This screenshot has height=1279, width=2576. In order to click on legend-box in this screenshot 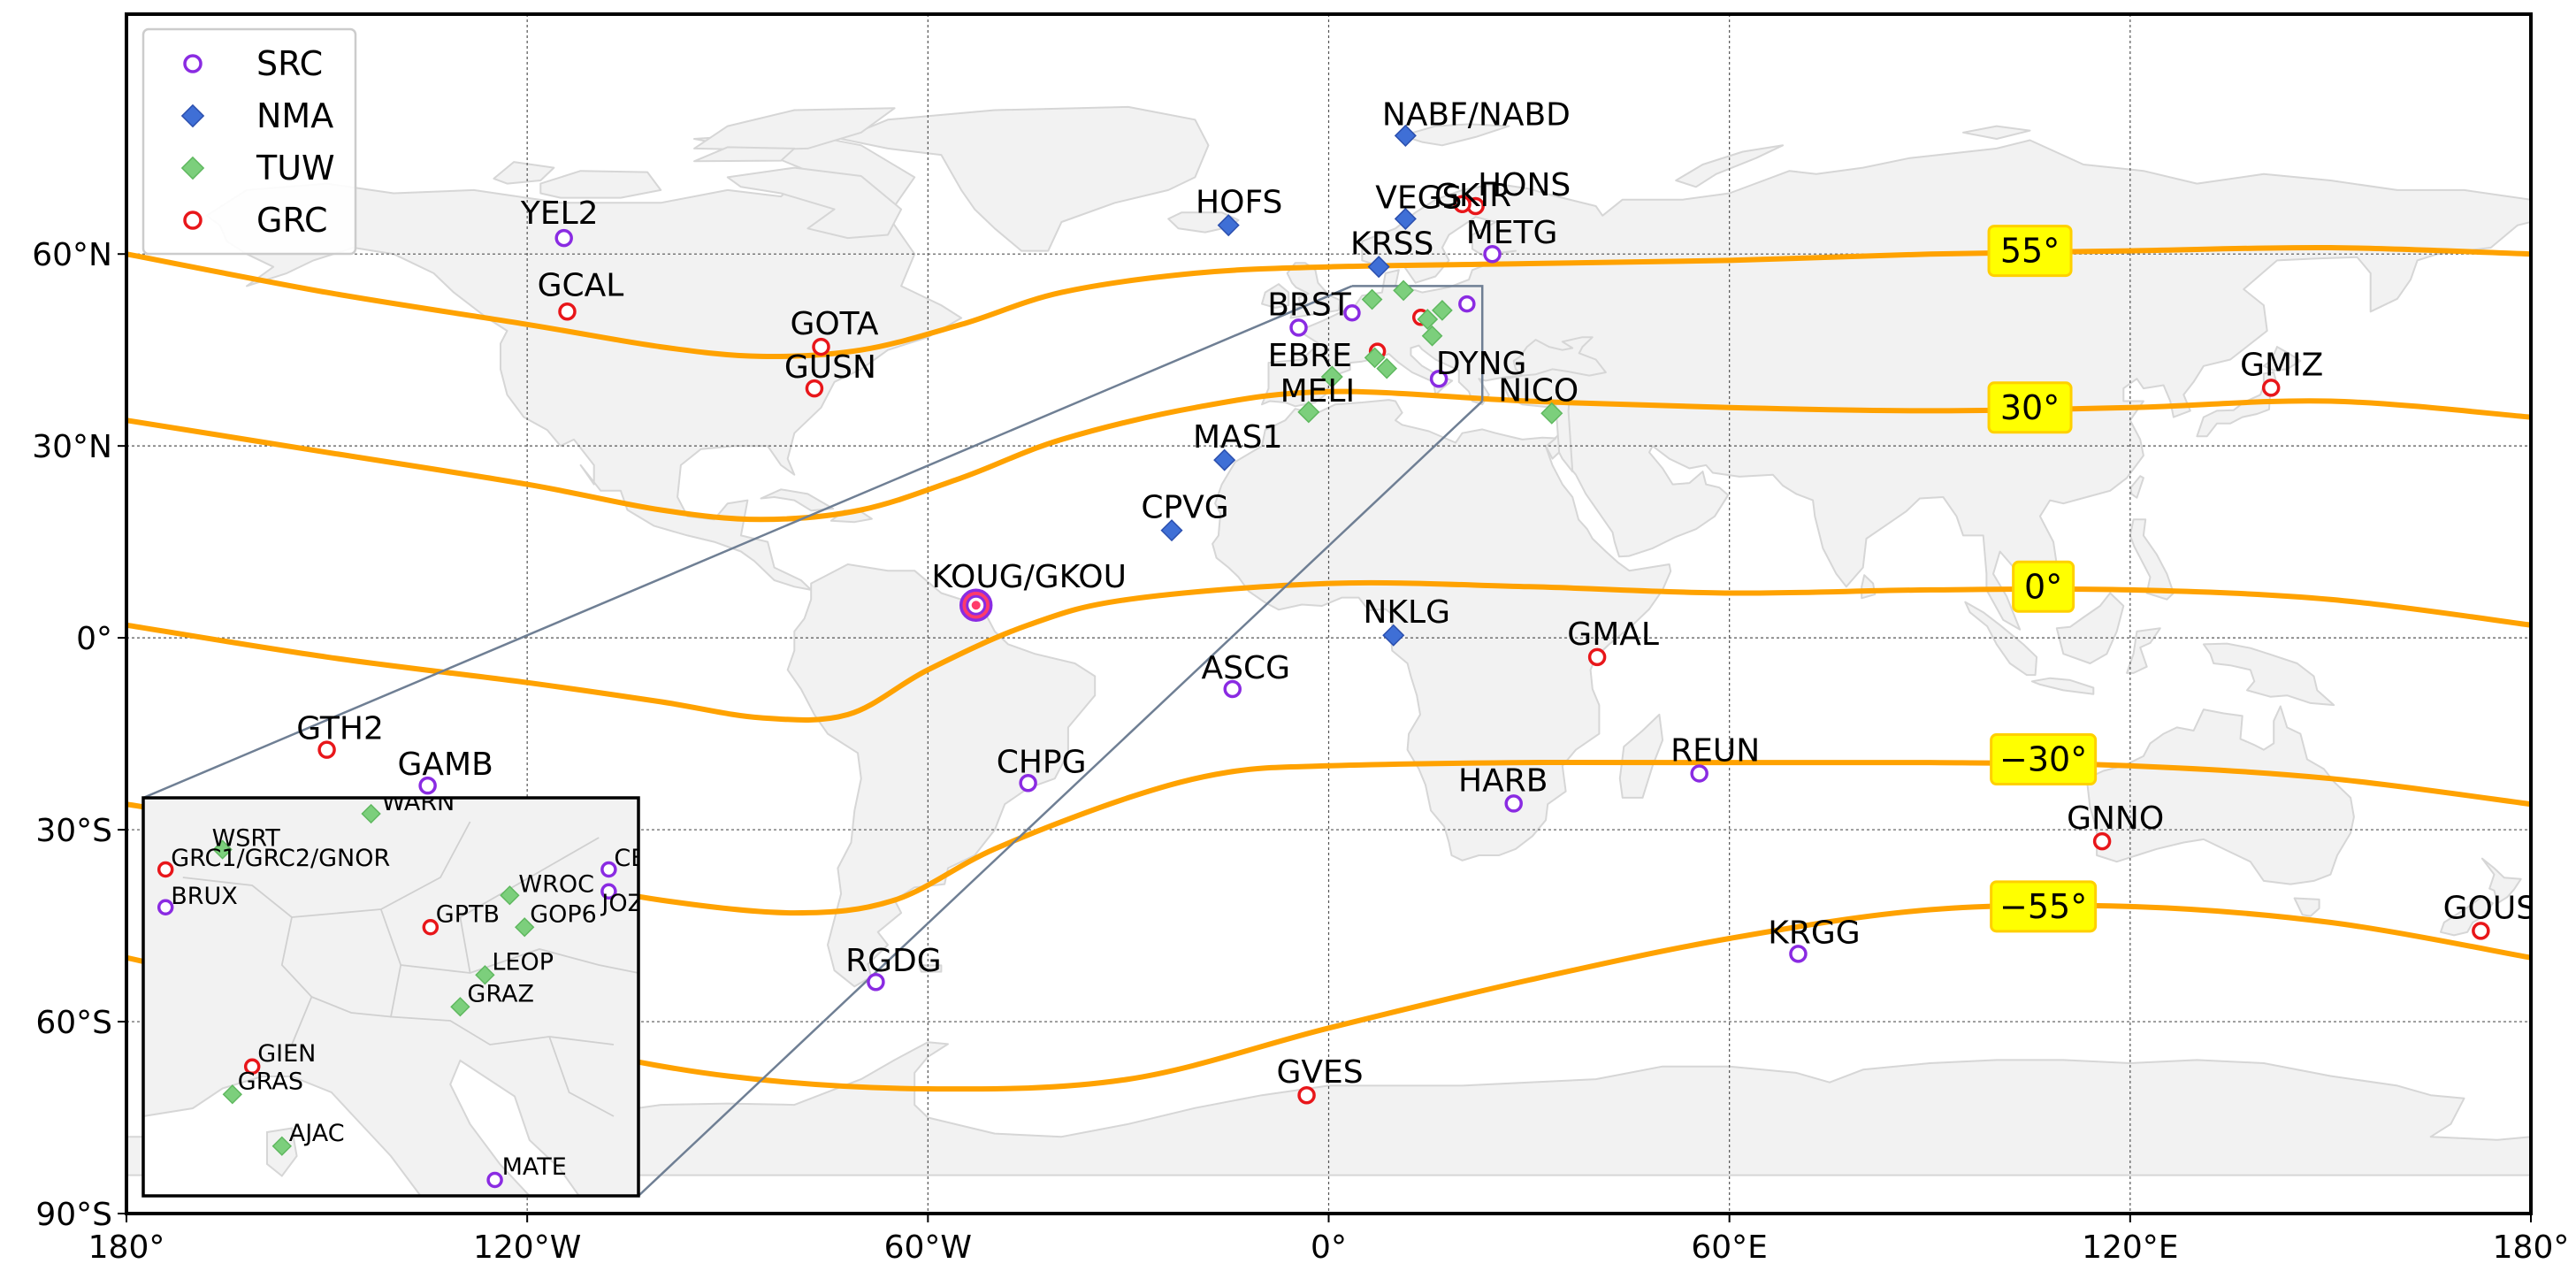, I will do `click(249, 141)`.